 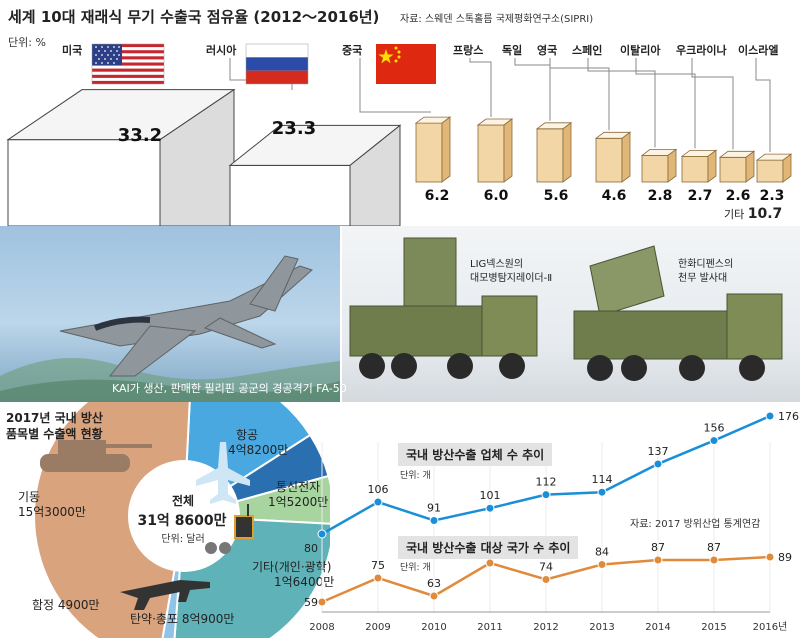 I want to click on slice-label-mobility: 기동 15억3000만, so click(x=52, y=505).